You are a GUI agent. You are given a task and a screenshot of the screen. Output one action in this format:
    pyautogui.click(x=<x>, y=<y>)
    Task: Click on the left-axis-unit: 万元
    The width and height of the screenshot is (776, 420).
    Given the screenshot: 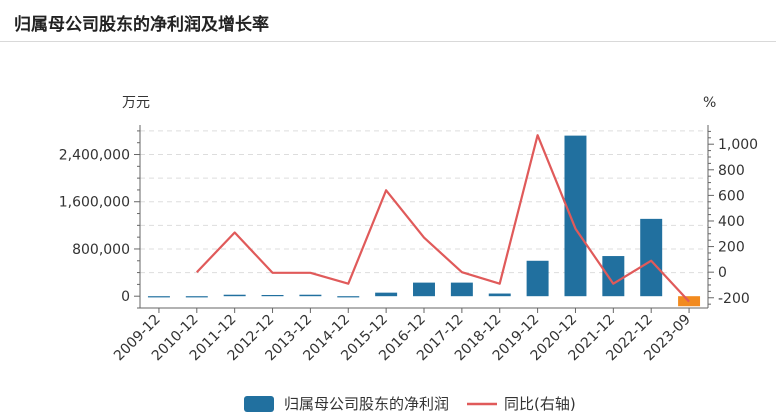 What is the action you would take?
    pyautogui.click(x=136, y=103)
    